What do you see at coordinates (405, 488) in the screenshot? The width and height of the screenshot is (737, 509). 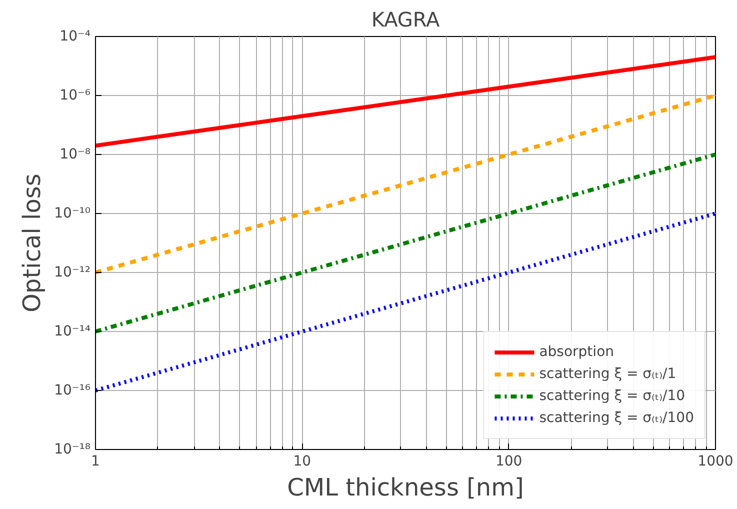 I see `x-axis-title: CML thickness [nm]` at bounding box center [405, 488].